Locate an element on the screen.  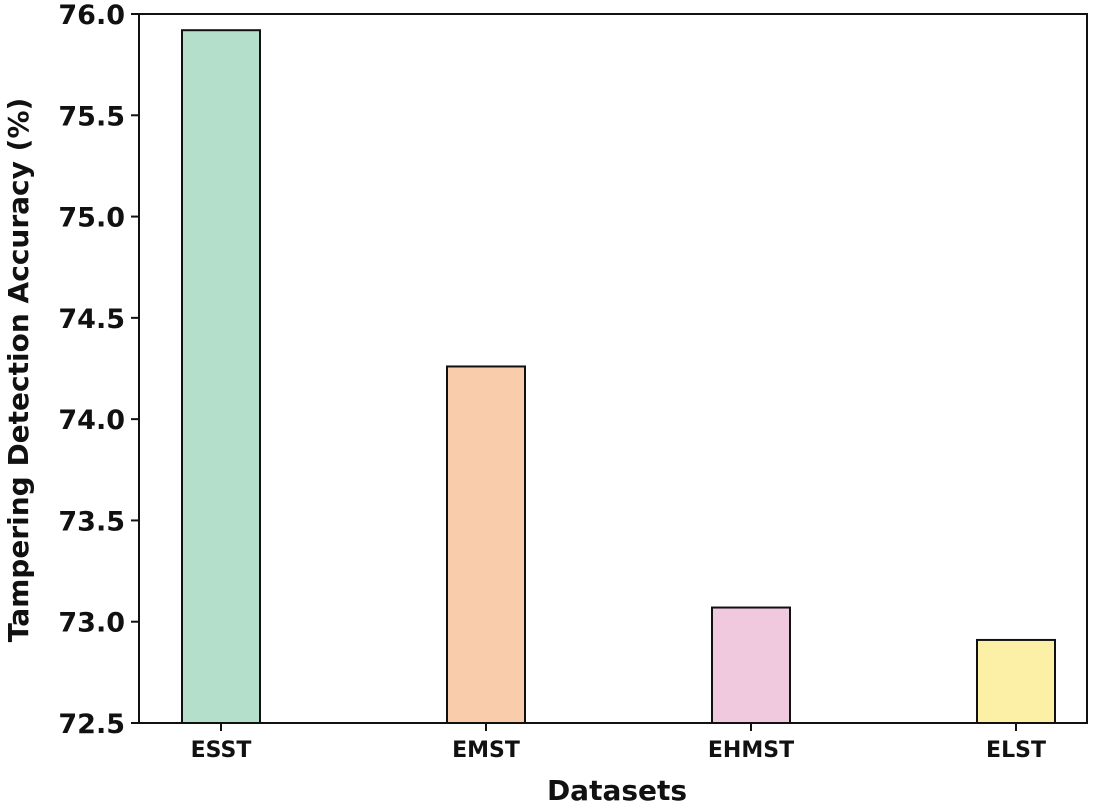
y-tick-label: 74.0 is located at coordinates (91, 420).